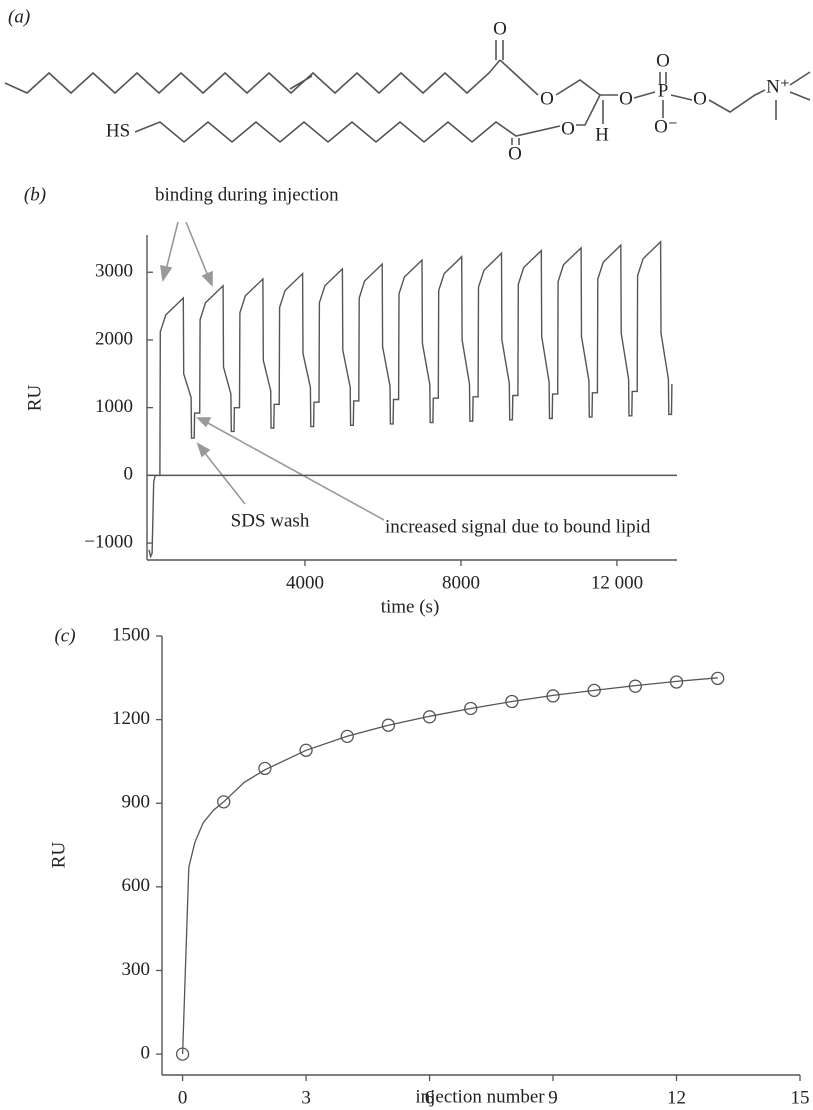  Describe the element at coordinates (118, 130) in the screenshot. I see `atom-label: HS` at that location.